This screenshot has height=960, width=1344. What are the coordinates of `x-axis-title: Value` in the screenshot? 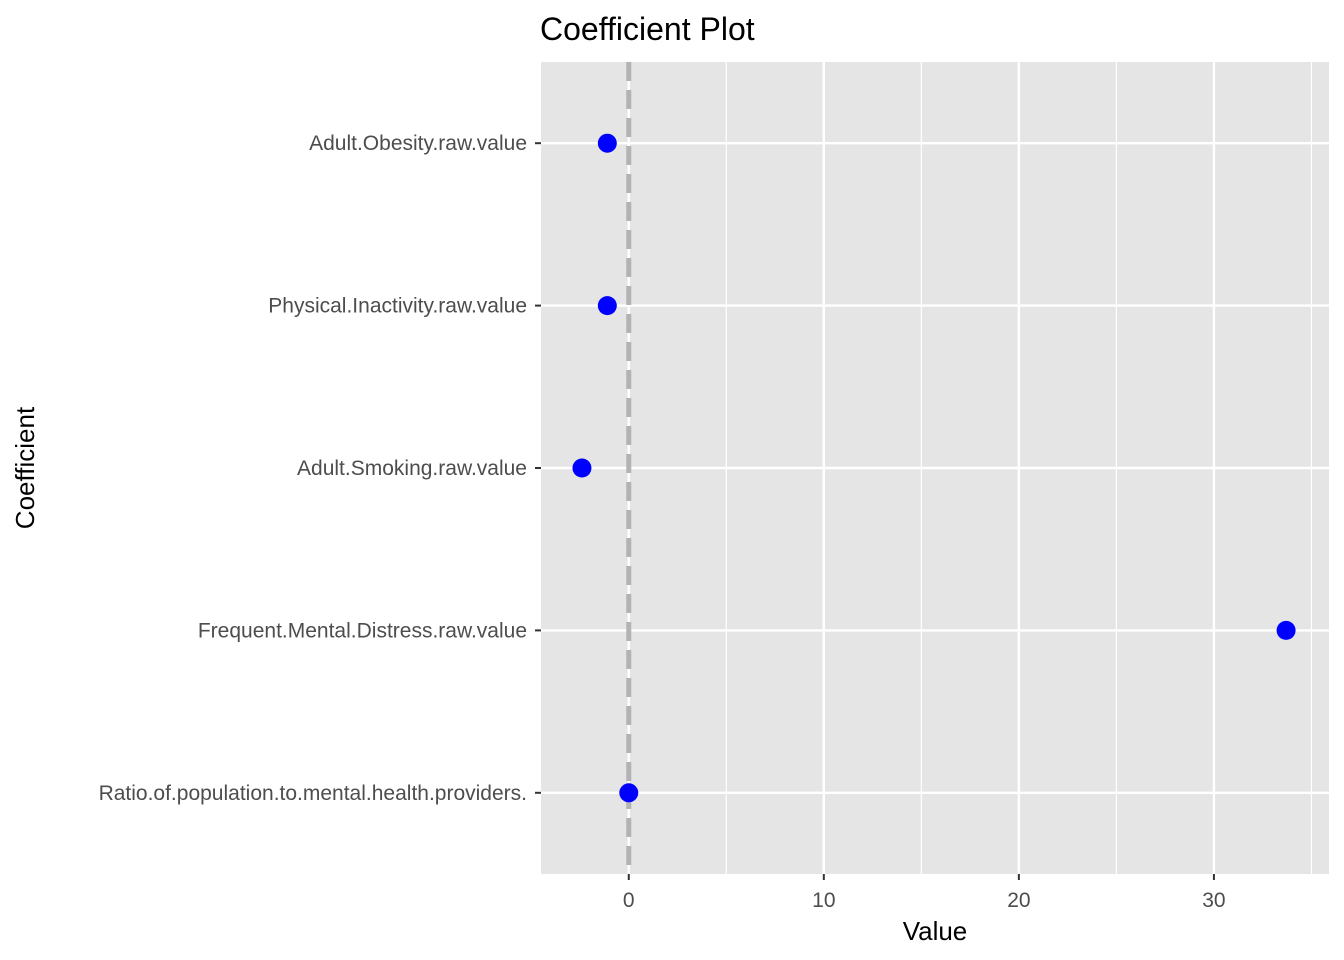 It's located at (935, 931).